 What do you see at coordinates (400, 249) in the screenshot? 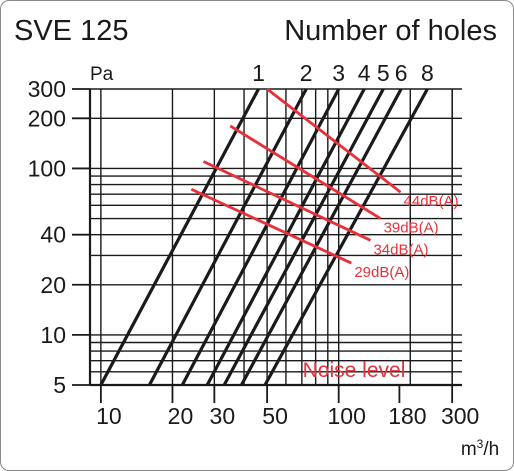
I see `noise-line-label: 34dB(A)` at bounding box center [400, 249].